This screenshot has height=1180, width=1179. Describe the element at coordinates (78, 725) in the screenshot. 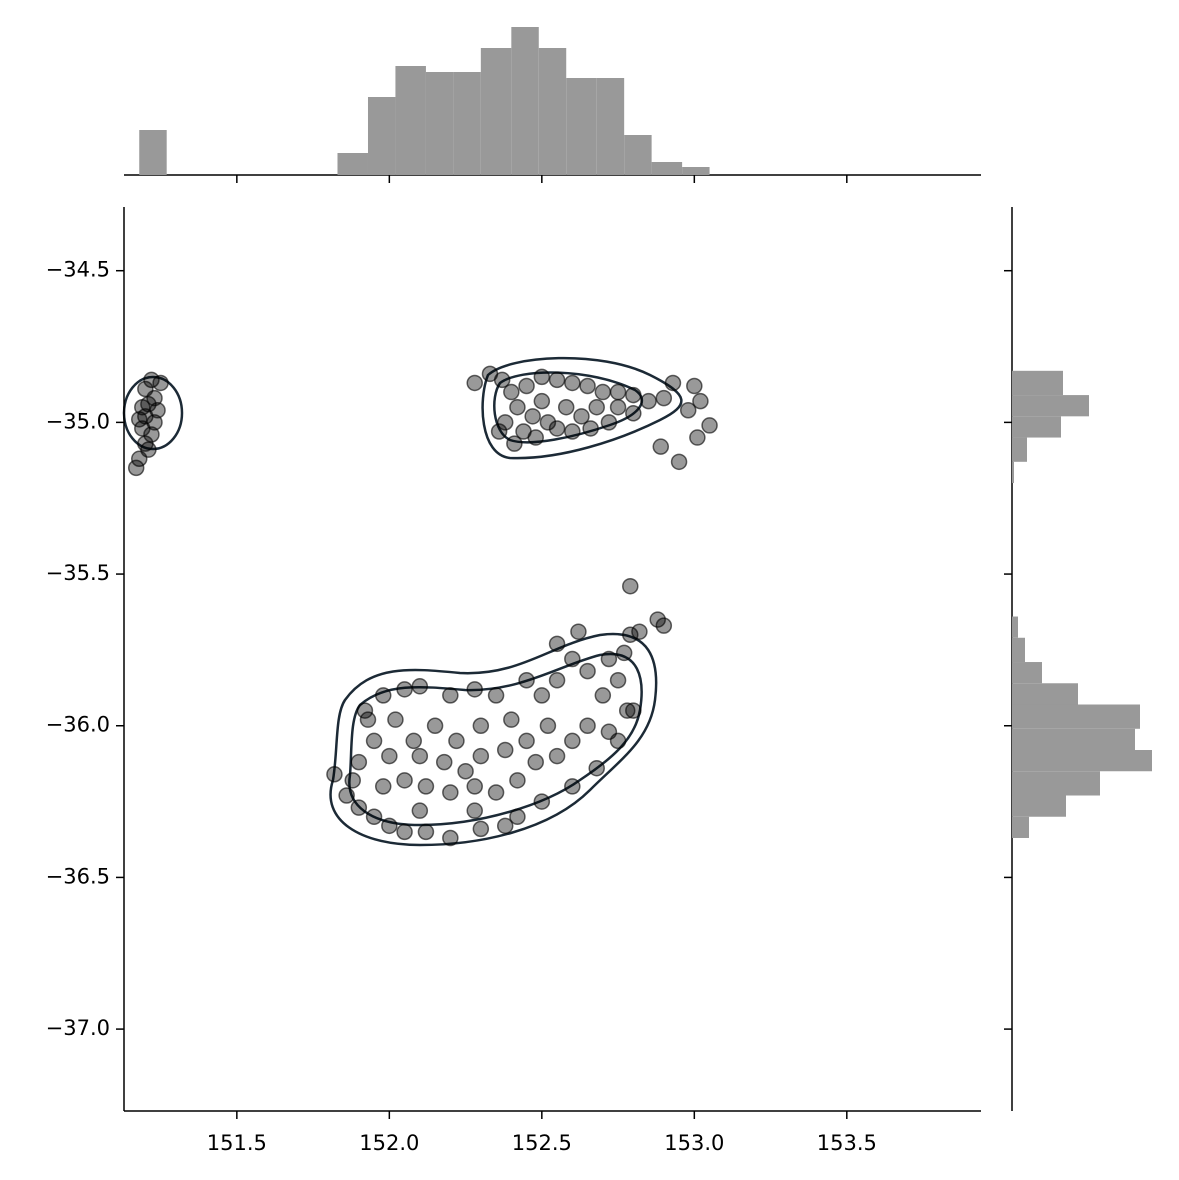

I see `y-tick-label: −36.0` at that location.